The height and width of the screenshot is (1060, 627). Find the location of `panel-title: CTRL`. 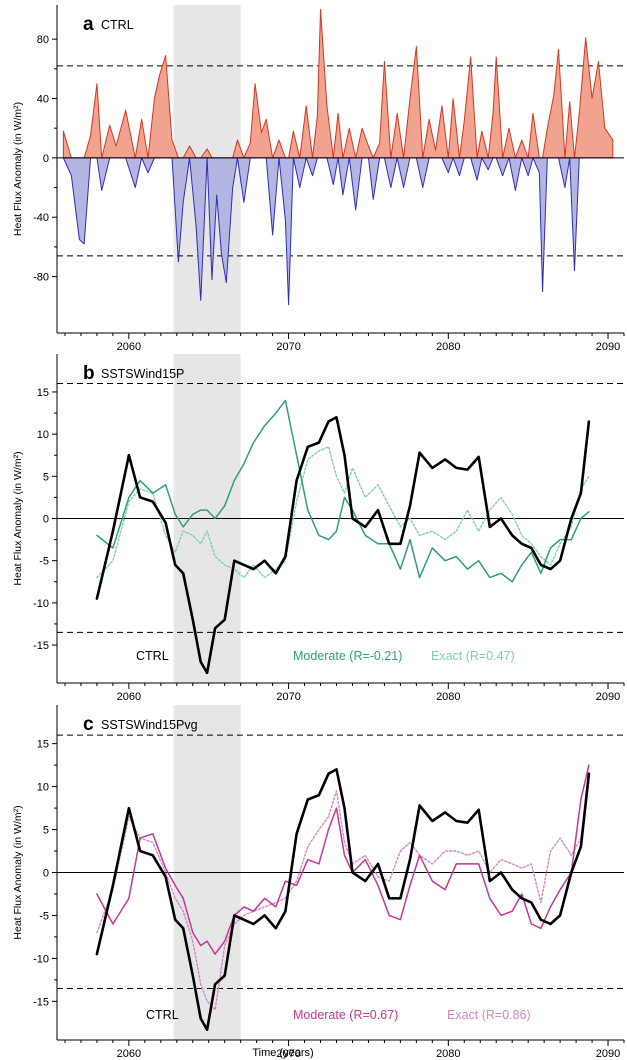

panel-title: CTRL is located at coordinates (117, 25).